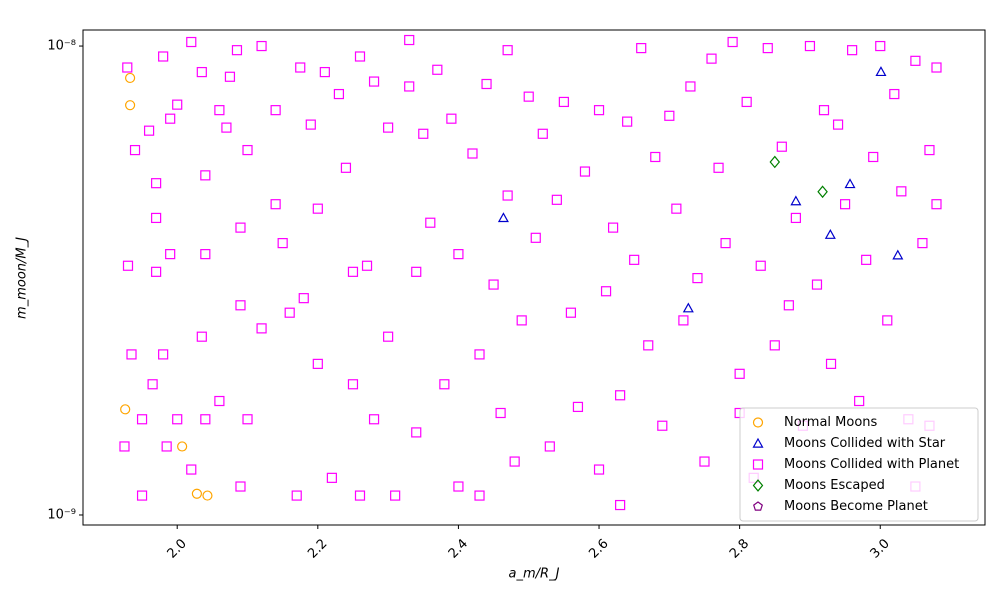 The image size is (1000, 604). I want to click on x-tick-label: 2.8, so click(739, 548).